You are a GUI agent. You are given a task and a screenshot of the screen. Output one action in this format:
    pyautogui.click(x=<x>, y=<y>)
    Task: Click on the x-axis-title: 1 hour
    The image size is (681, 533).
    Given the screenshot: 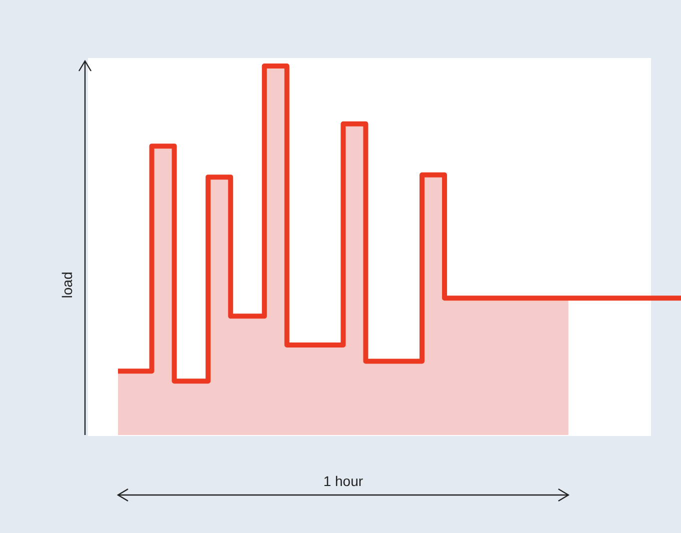 What is the action you would take?
    pyautogui.click(x=343, y=481)
    